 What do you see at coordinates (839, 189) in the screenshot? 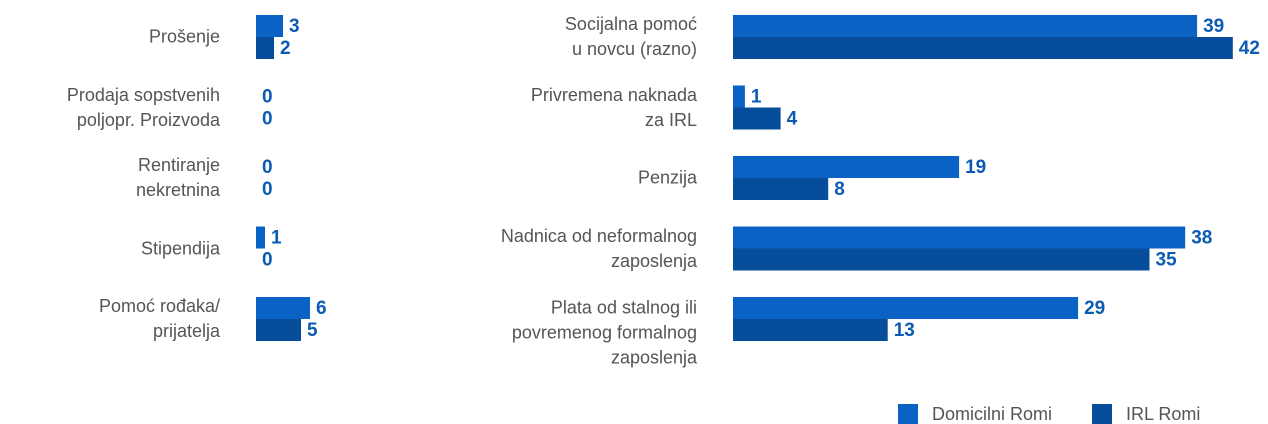
I see `value-label: 8` at bounding box center [839, 189].